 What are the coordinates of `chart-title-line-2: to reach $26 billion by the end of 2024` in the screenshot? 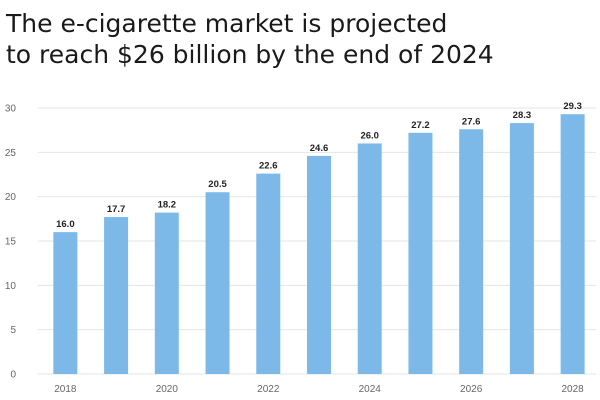 It's located at (250, 54).